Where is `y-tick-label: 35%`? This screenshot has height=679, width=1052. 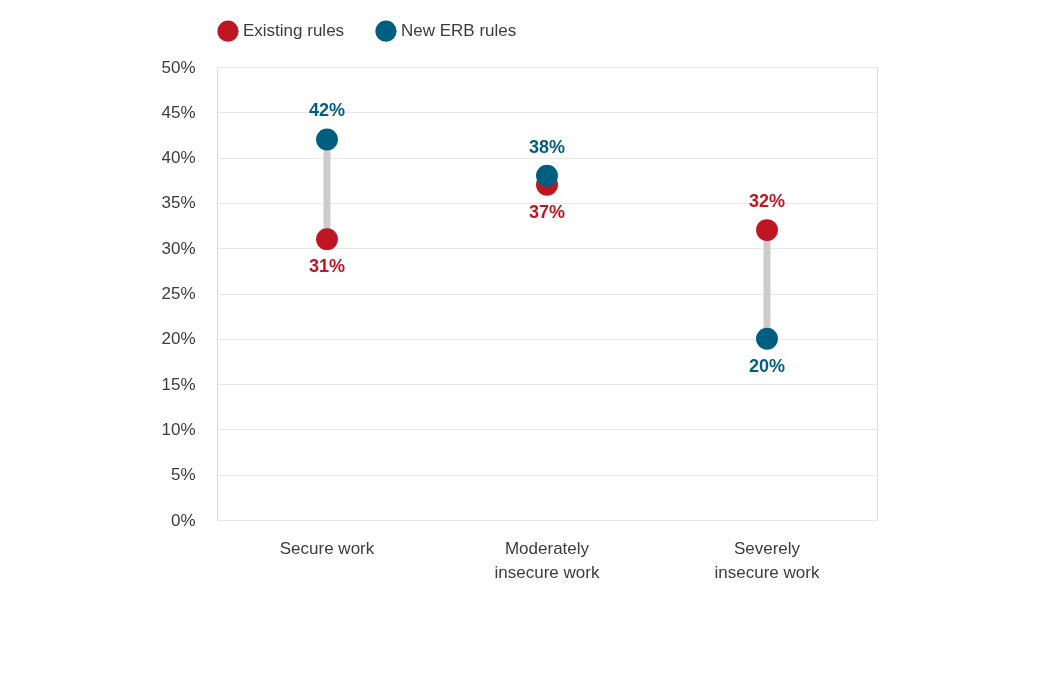 y-tick-label: 35% is located at coordinates (178, 203).